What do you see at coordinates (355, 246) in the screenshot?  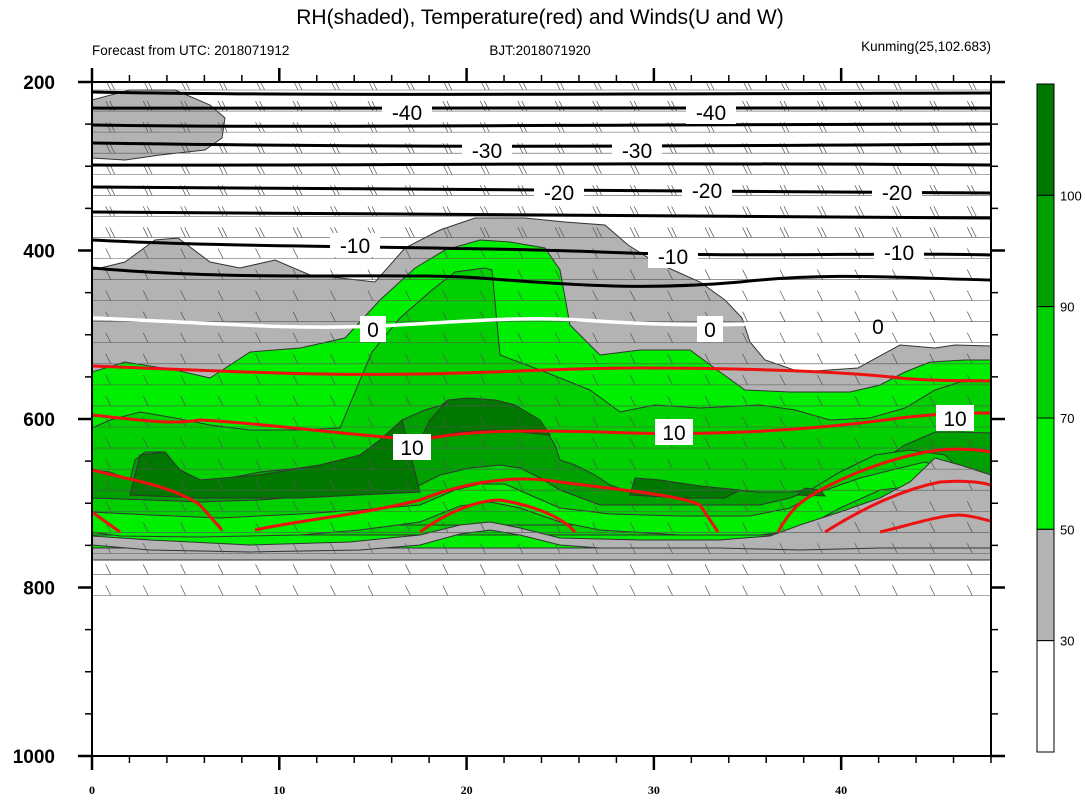 I see `contour-label-black: -10` at bounding box center [355, 246].